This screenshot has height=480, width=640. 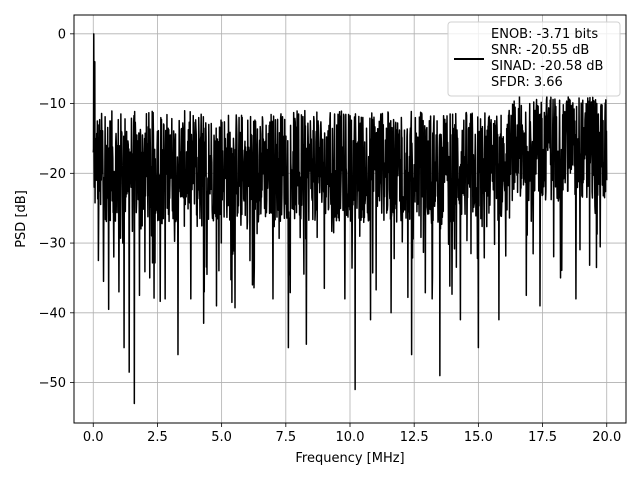 What do you see at coordinates (52, 174) in the screenshot?
I see `y-tick-label: −20` at bounding box center [52, 174].